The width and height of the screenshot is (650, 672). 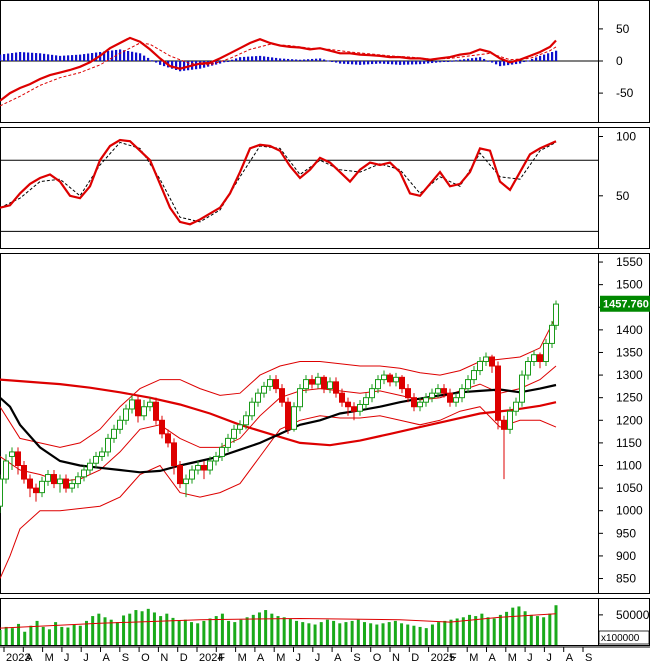 What do you see at coordinates (453, 658) in the screenshot?
I see `x-tick-label: F` at bounding box center [453, 658].